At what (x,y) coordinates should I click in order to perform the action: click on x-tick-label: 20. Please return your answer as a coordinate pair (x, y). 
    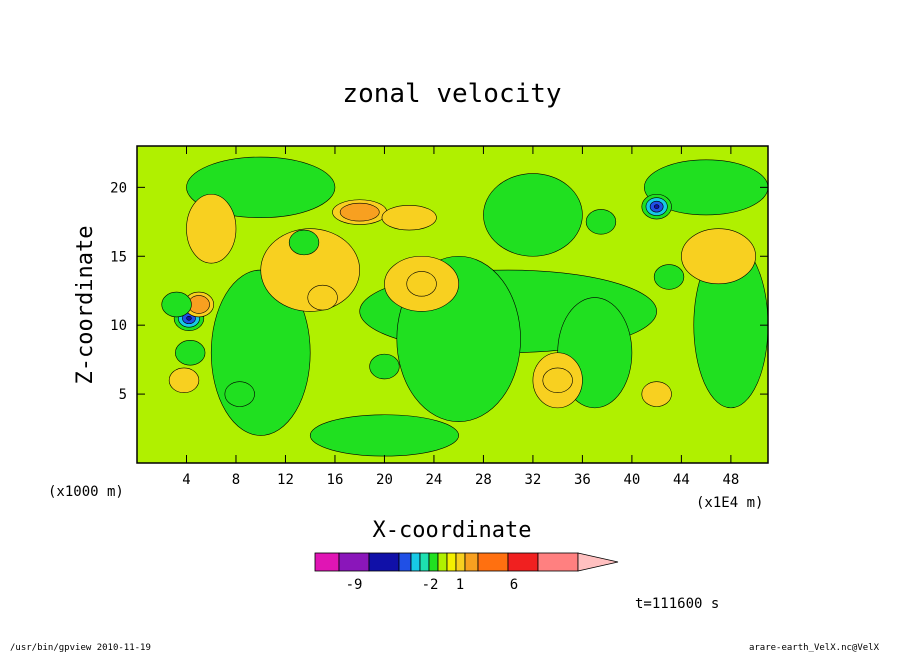
    Looking at the image, I should click on (384, 480).